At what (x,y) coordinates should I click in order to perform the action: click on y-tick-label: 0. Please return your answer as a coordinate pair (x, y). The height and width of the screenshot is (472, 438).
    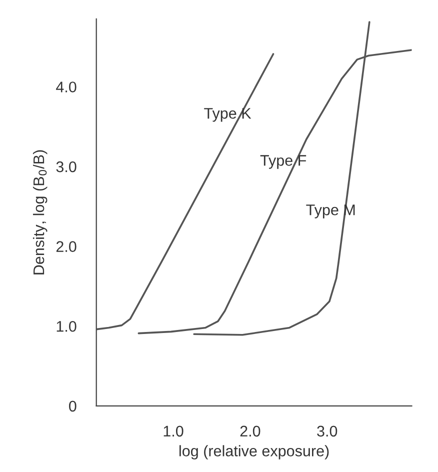
    Looking at the image, I should click on (72, 406).